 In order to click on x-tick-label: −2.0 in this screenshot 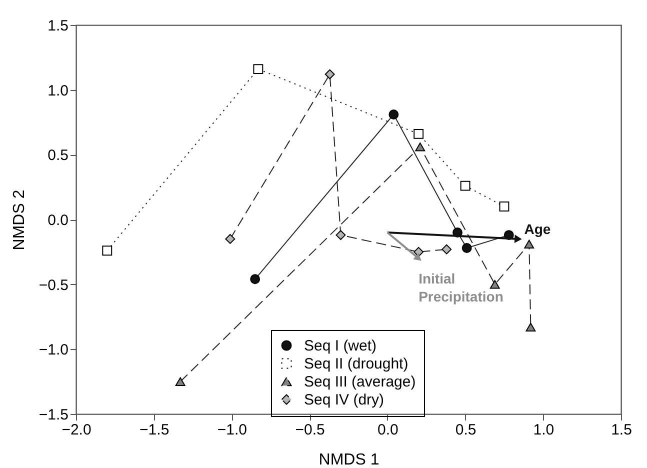, I will do `click(77, 430)`.